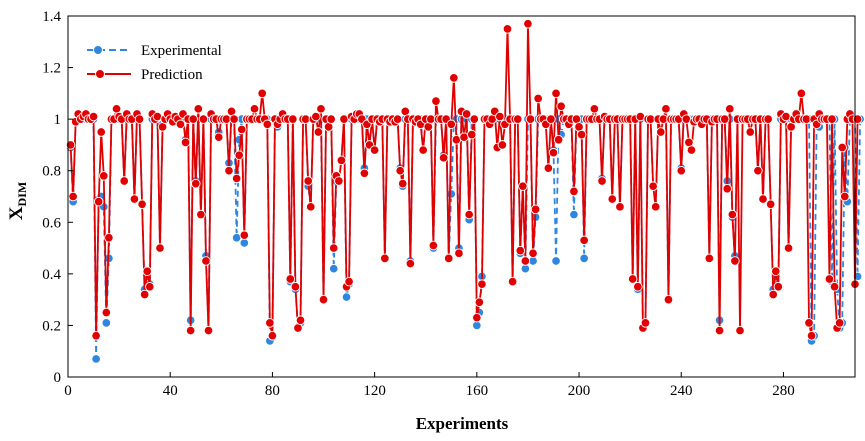 The height and width of the screenshot is (441, 865). What do you see at coordinates (462, 423) in the screenshot?
I see `x-axis-title: Experiments` at bounding box center [462, 423].